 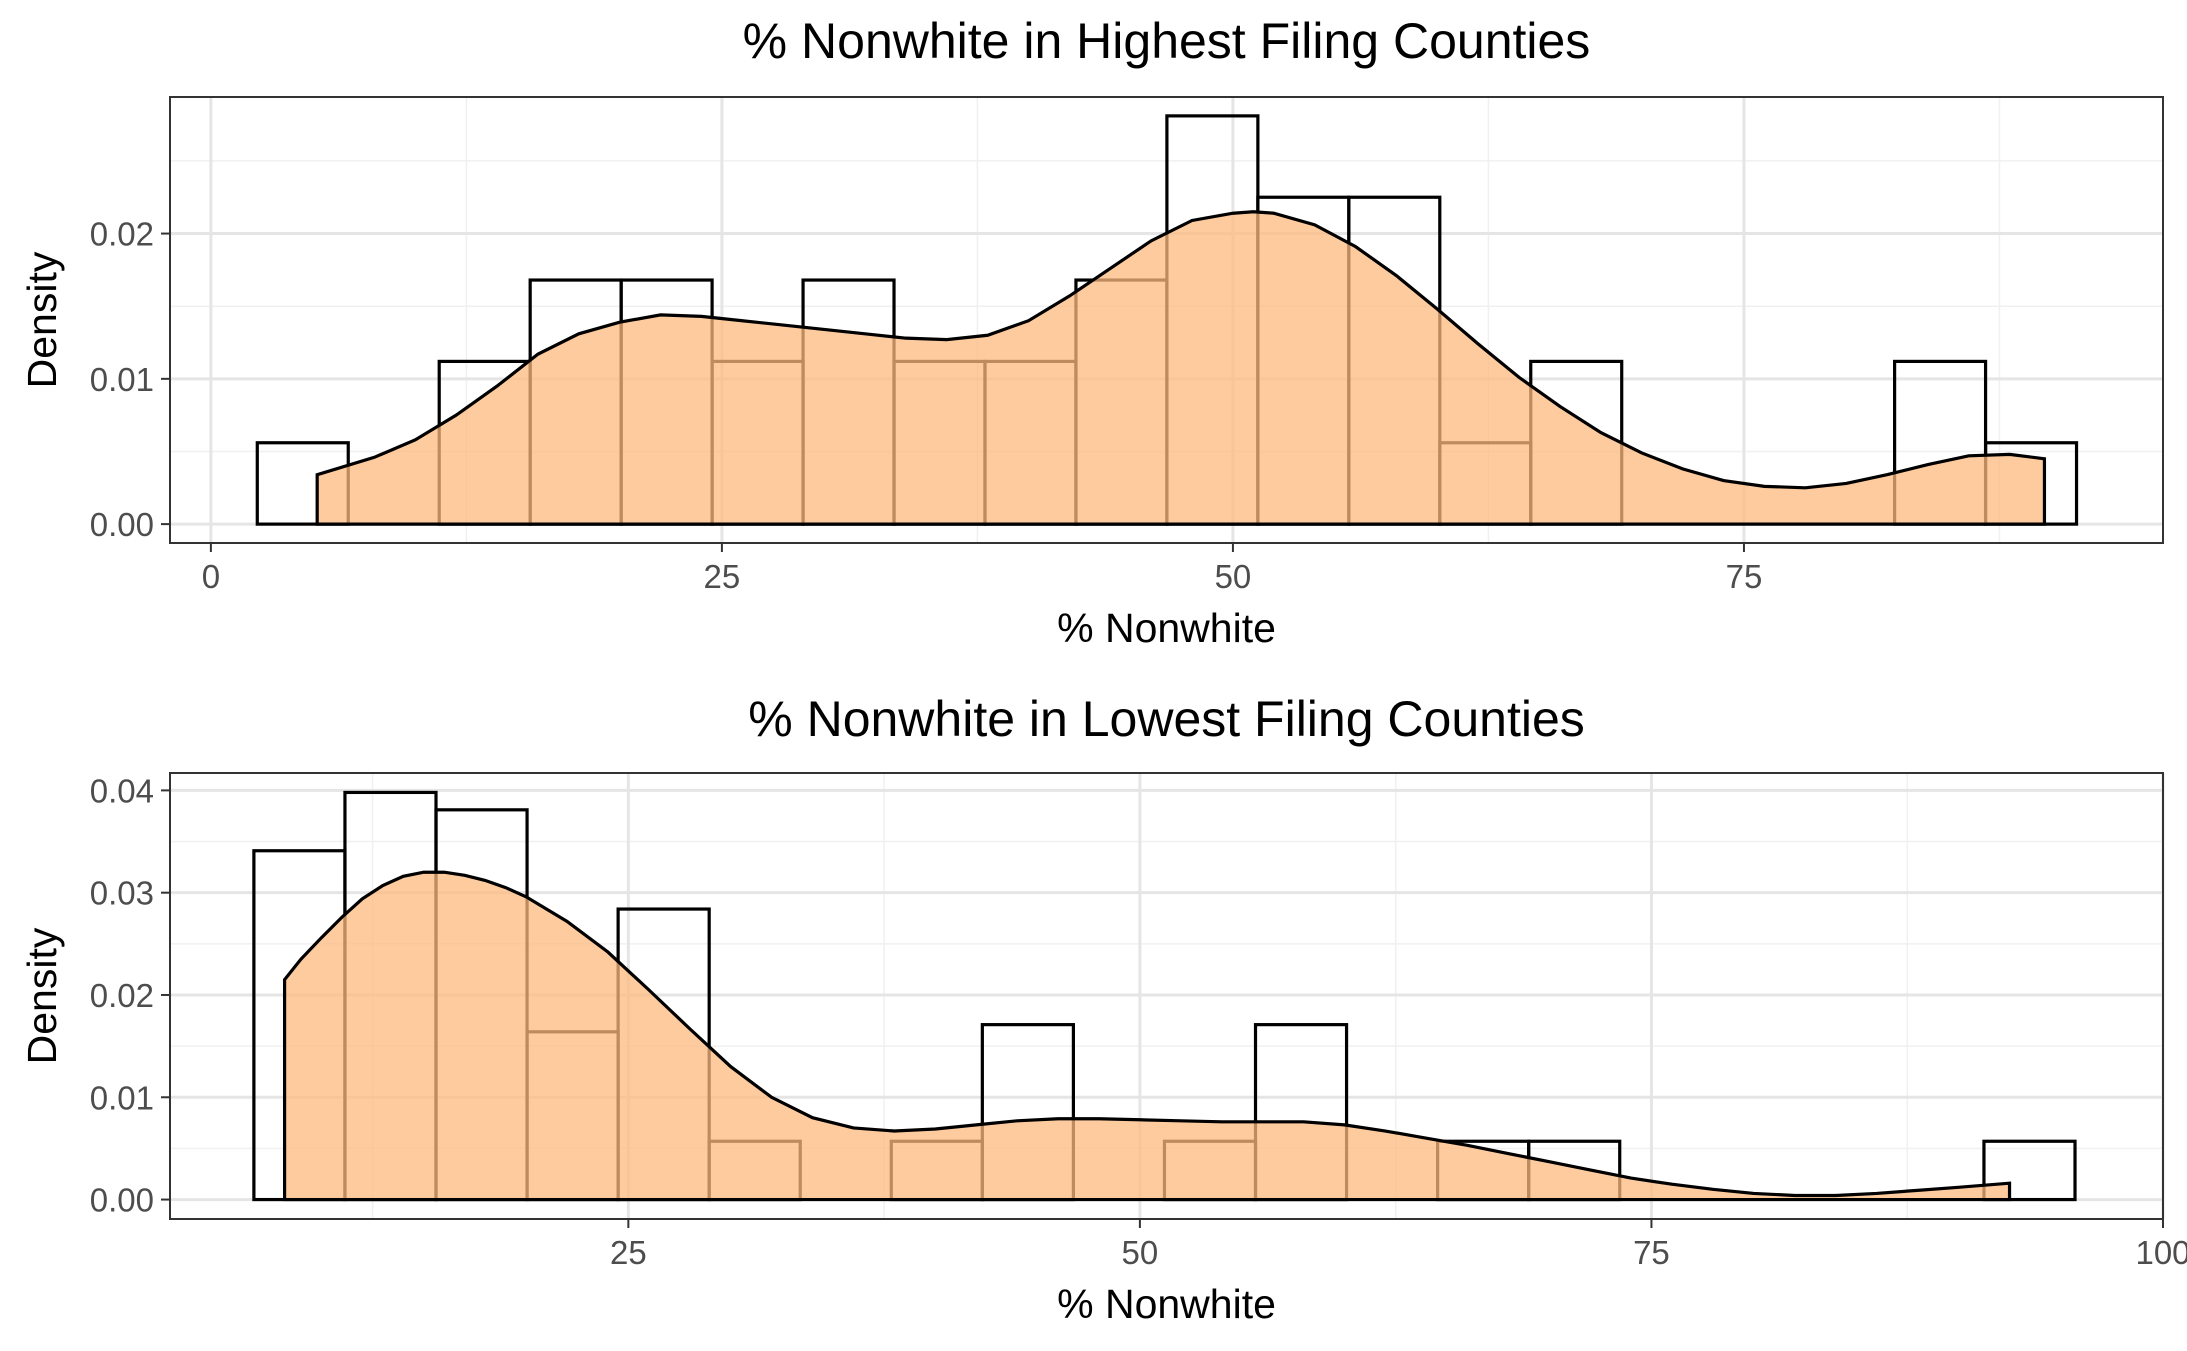 What do you see at coordinates (1166, 719) in the screenshot?
I see `chart-title: % Nonwhite in Lowest Filing Counties` at bounding box center [1166, 719].